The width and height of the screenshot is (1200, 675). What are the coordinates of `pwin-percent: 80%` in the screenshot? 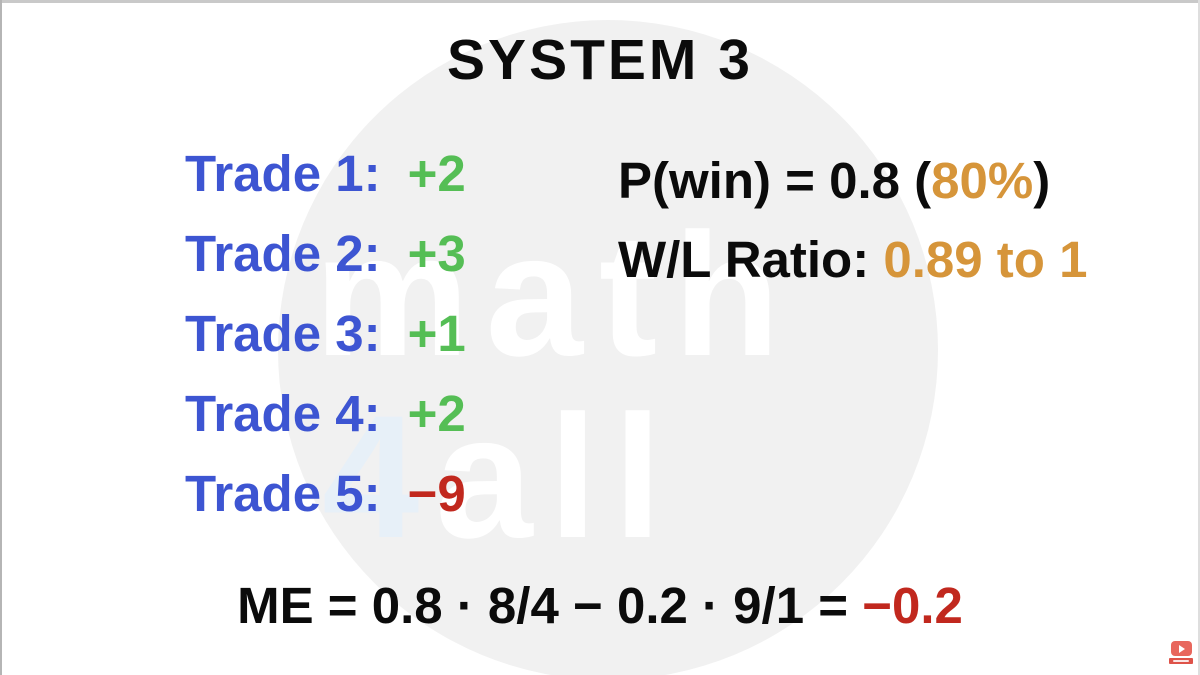 It's located at (982, 180).